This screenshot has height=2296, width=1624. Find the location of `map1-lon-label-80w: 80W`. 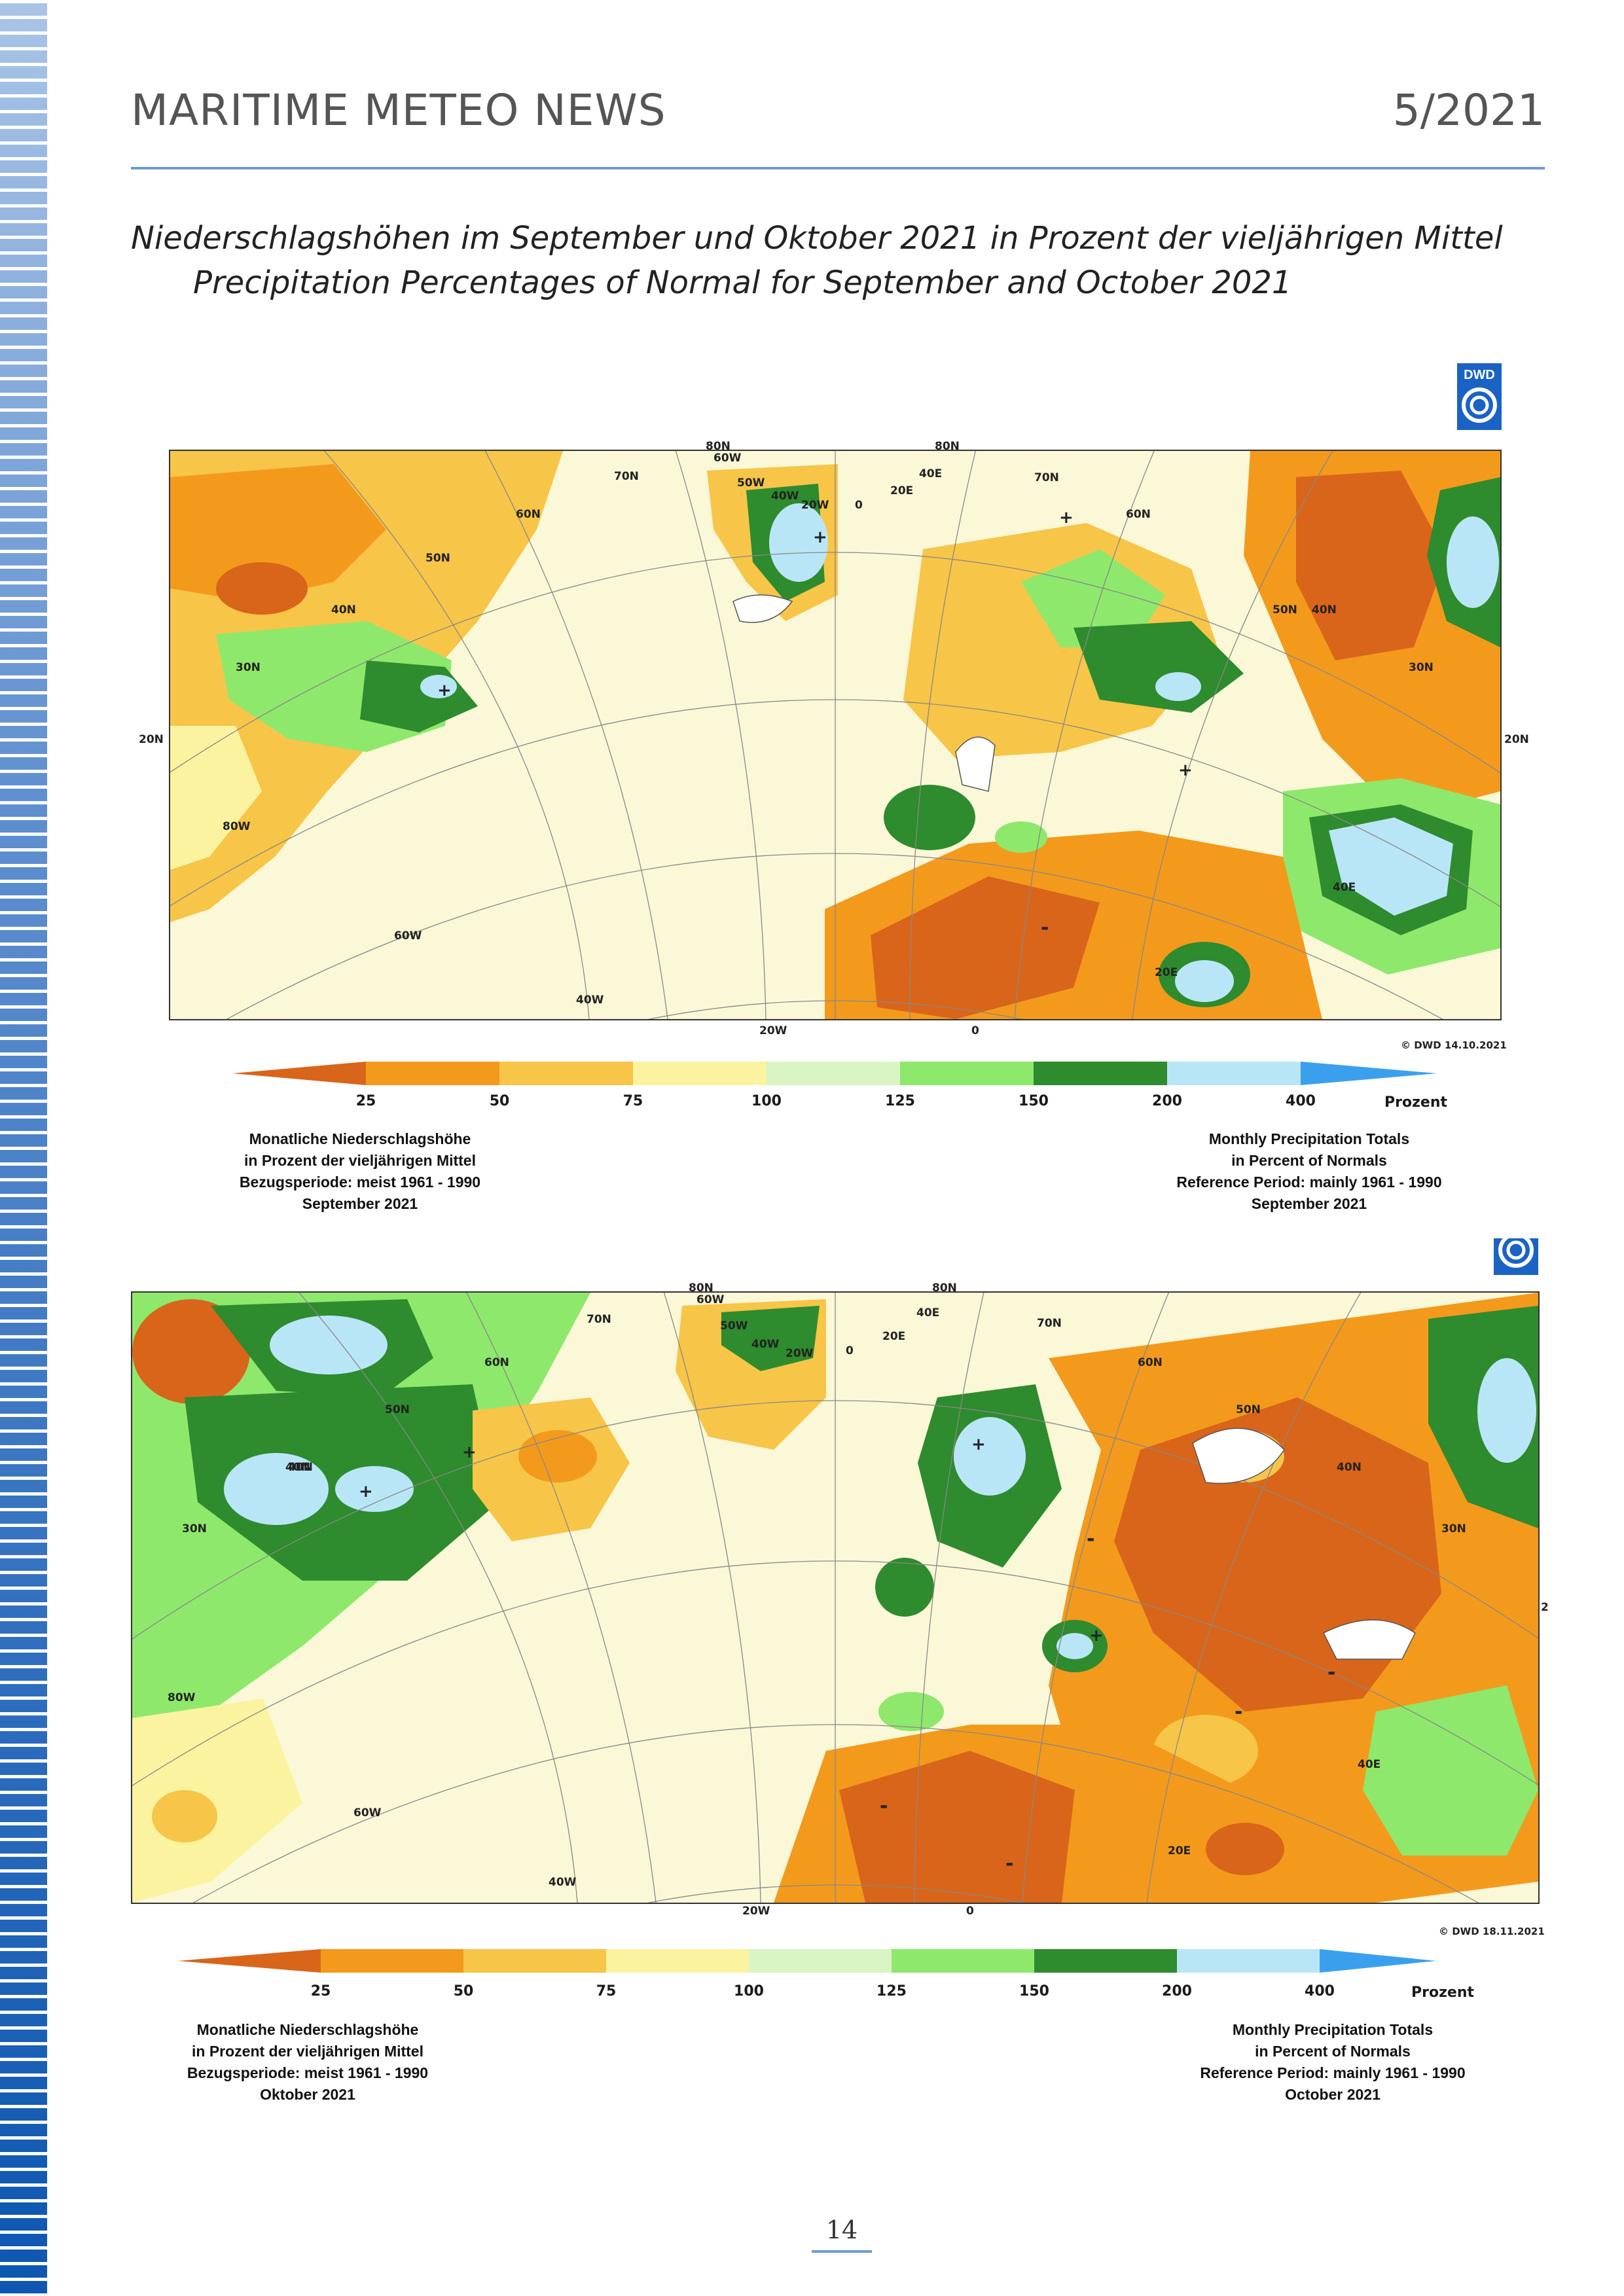

map1-lon-label-80w: 80W is located at coordinates (237, 826).